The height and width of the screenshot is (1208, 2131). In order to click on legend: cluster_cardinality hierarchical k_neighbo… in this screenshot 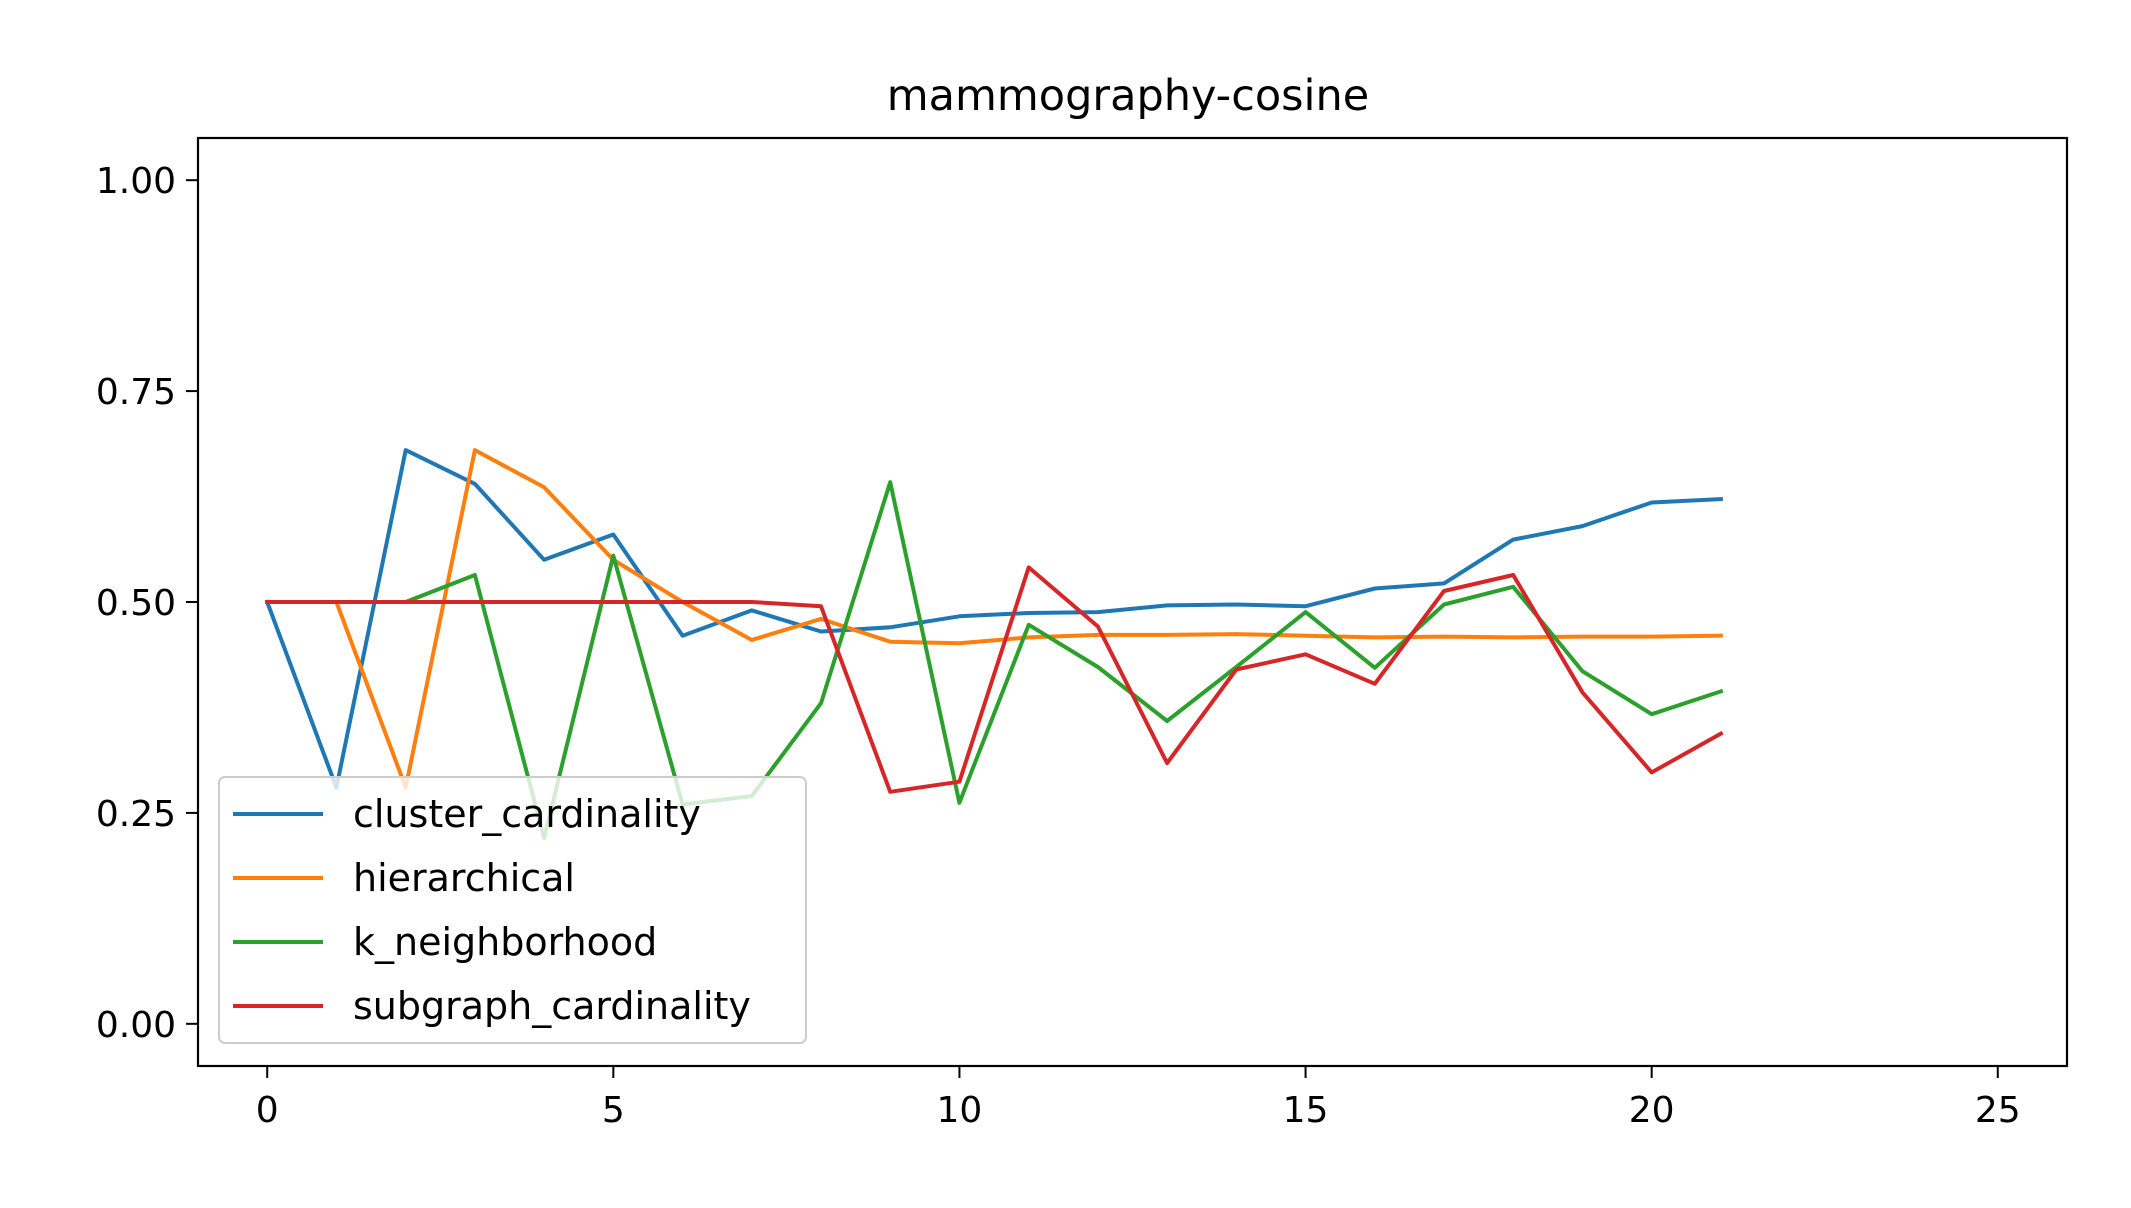, I will do `click(512, 910)`.